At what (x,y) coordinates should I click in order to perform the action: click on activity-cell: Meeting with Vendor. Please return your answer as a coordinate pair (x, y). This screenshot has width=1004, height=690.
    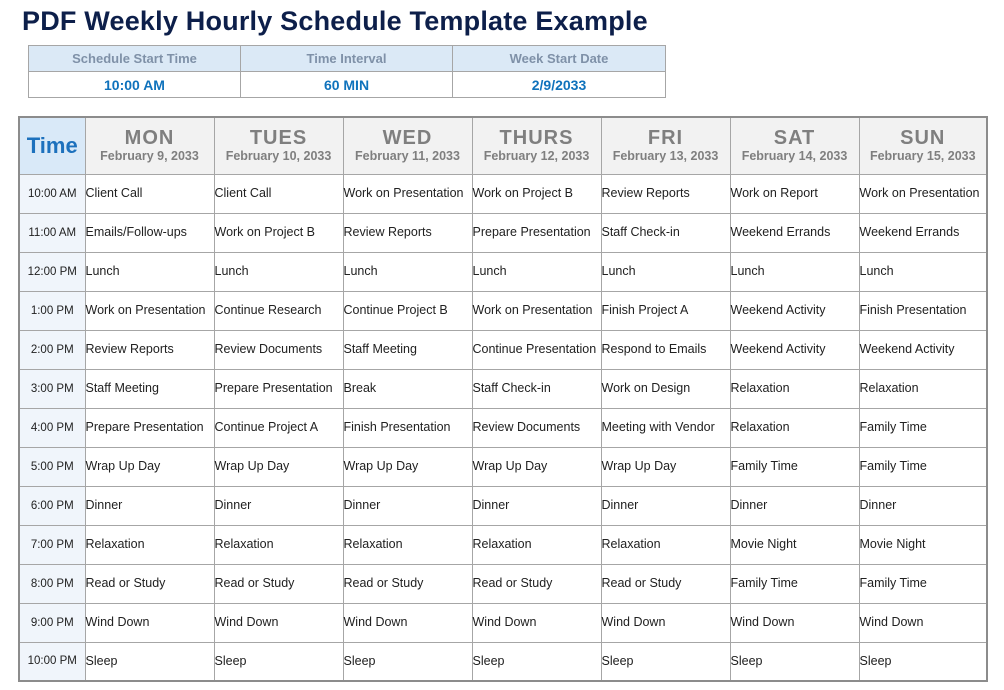
    Looking at the image, I should click on (665, 427).